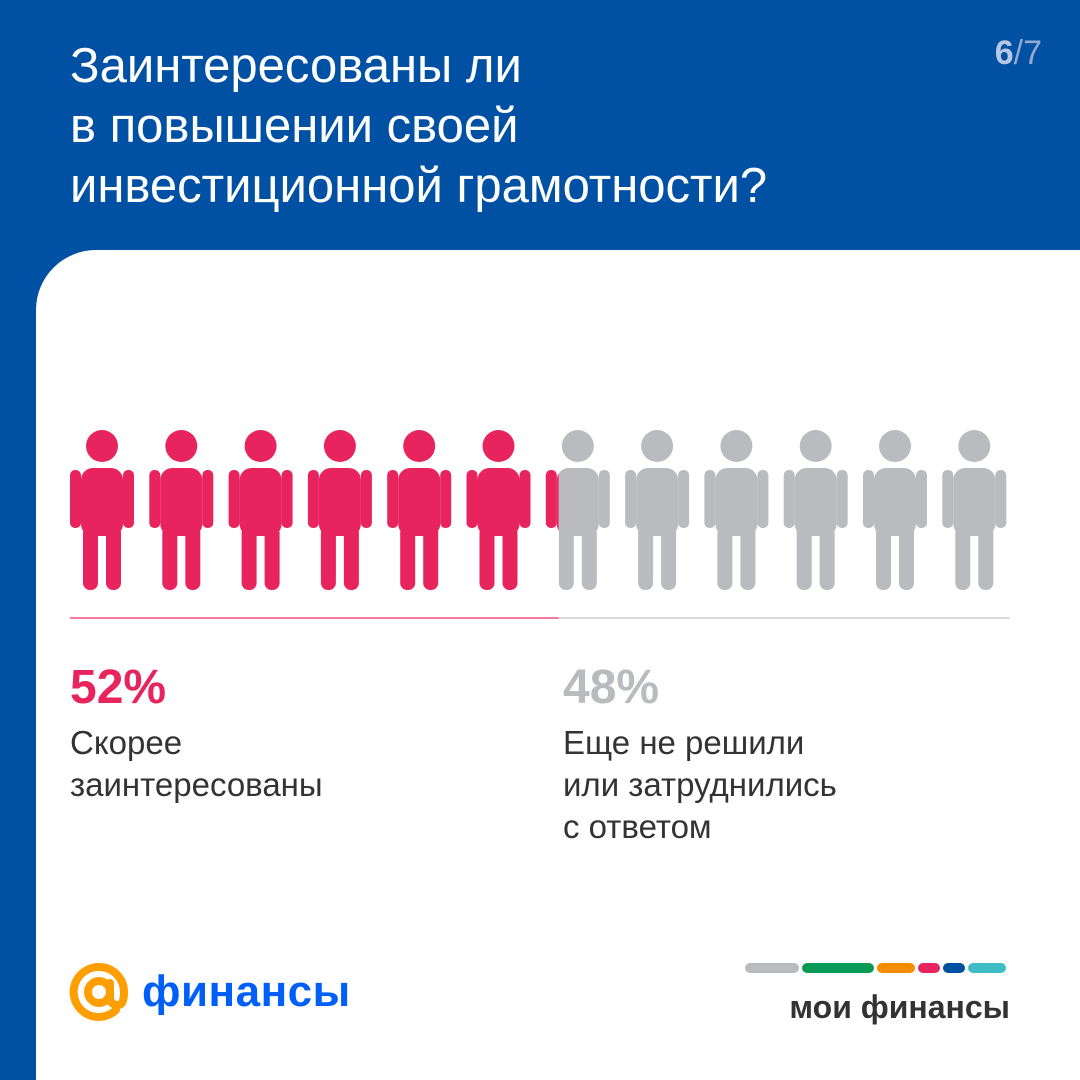 This screenshot has width=1080, height=1080. I want to click on title-line: инвестиционной грамотности?, so click(419, 186).